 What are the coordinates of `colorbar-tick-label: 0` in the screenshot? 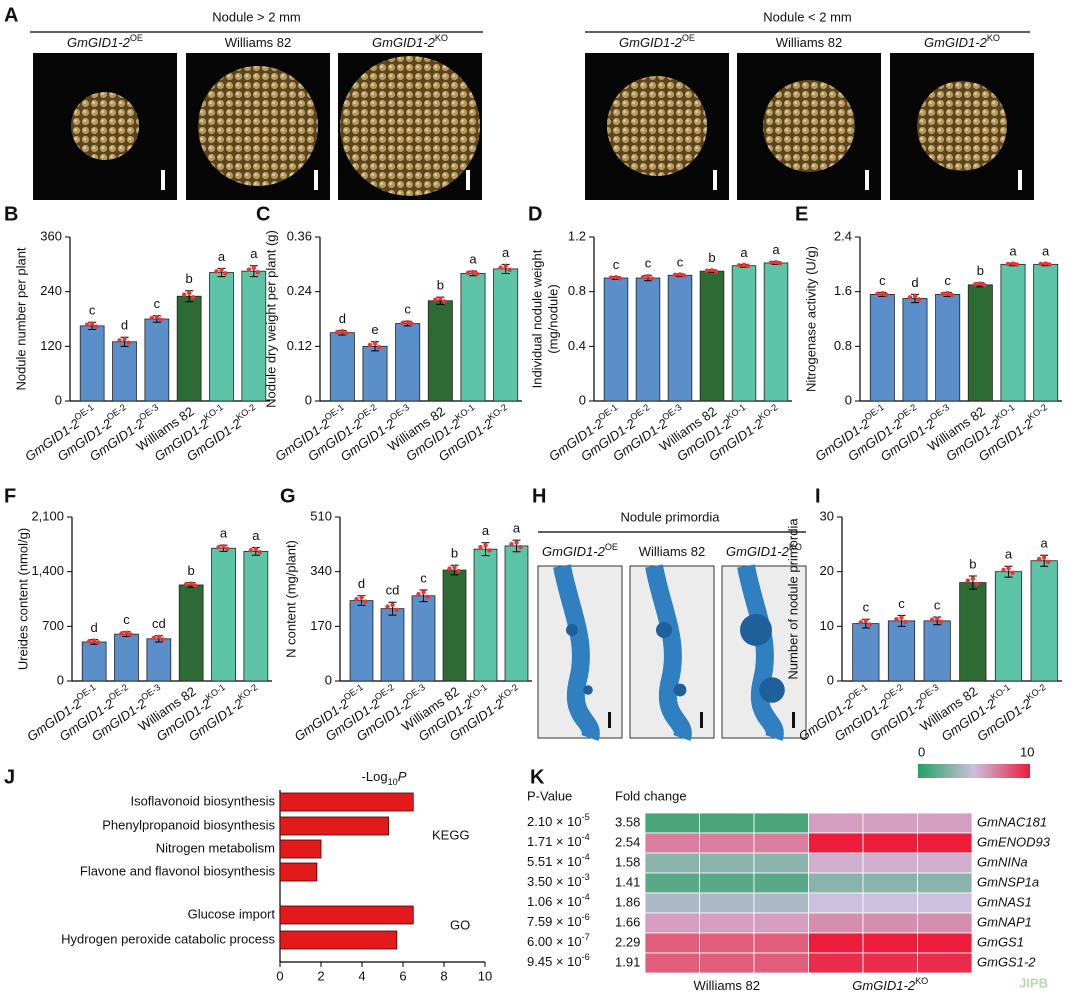 It's located at (921, 751).